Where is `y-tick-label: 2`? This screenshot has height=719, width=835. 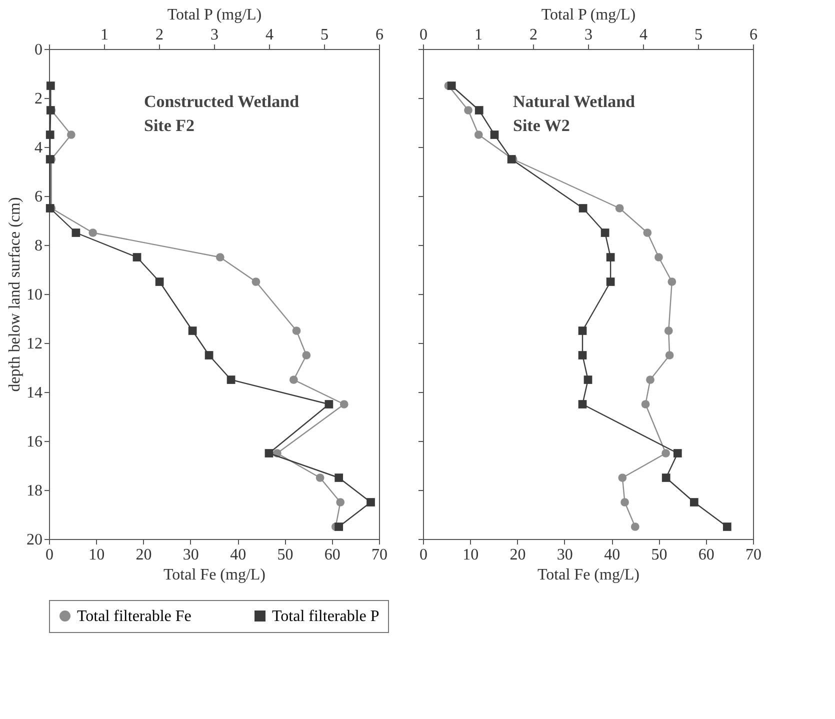
y-tick-label: 2 is located at coordinates (38, 99).